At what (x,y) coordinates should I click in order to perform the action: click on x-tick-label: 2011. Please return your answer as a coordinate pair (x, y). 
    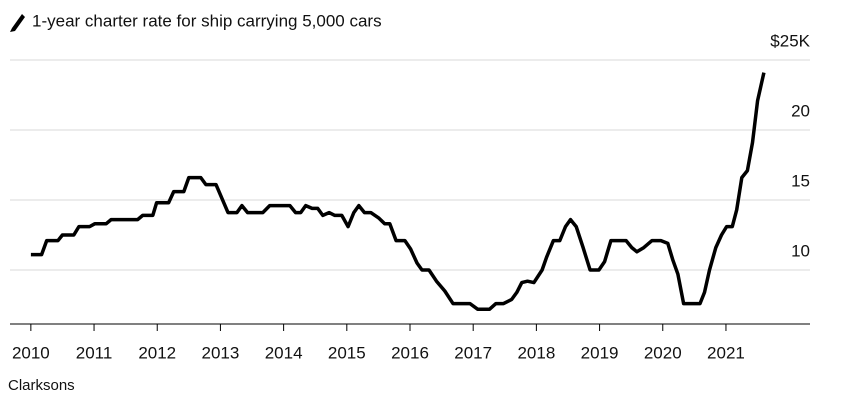
    Looking at the image, I should click on (94, 352).